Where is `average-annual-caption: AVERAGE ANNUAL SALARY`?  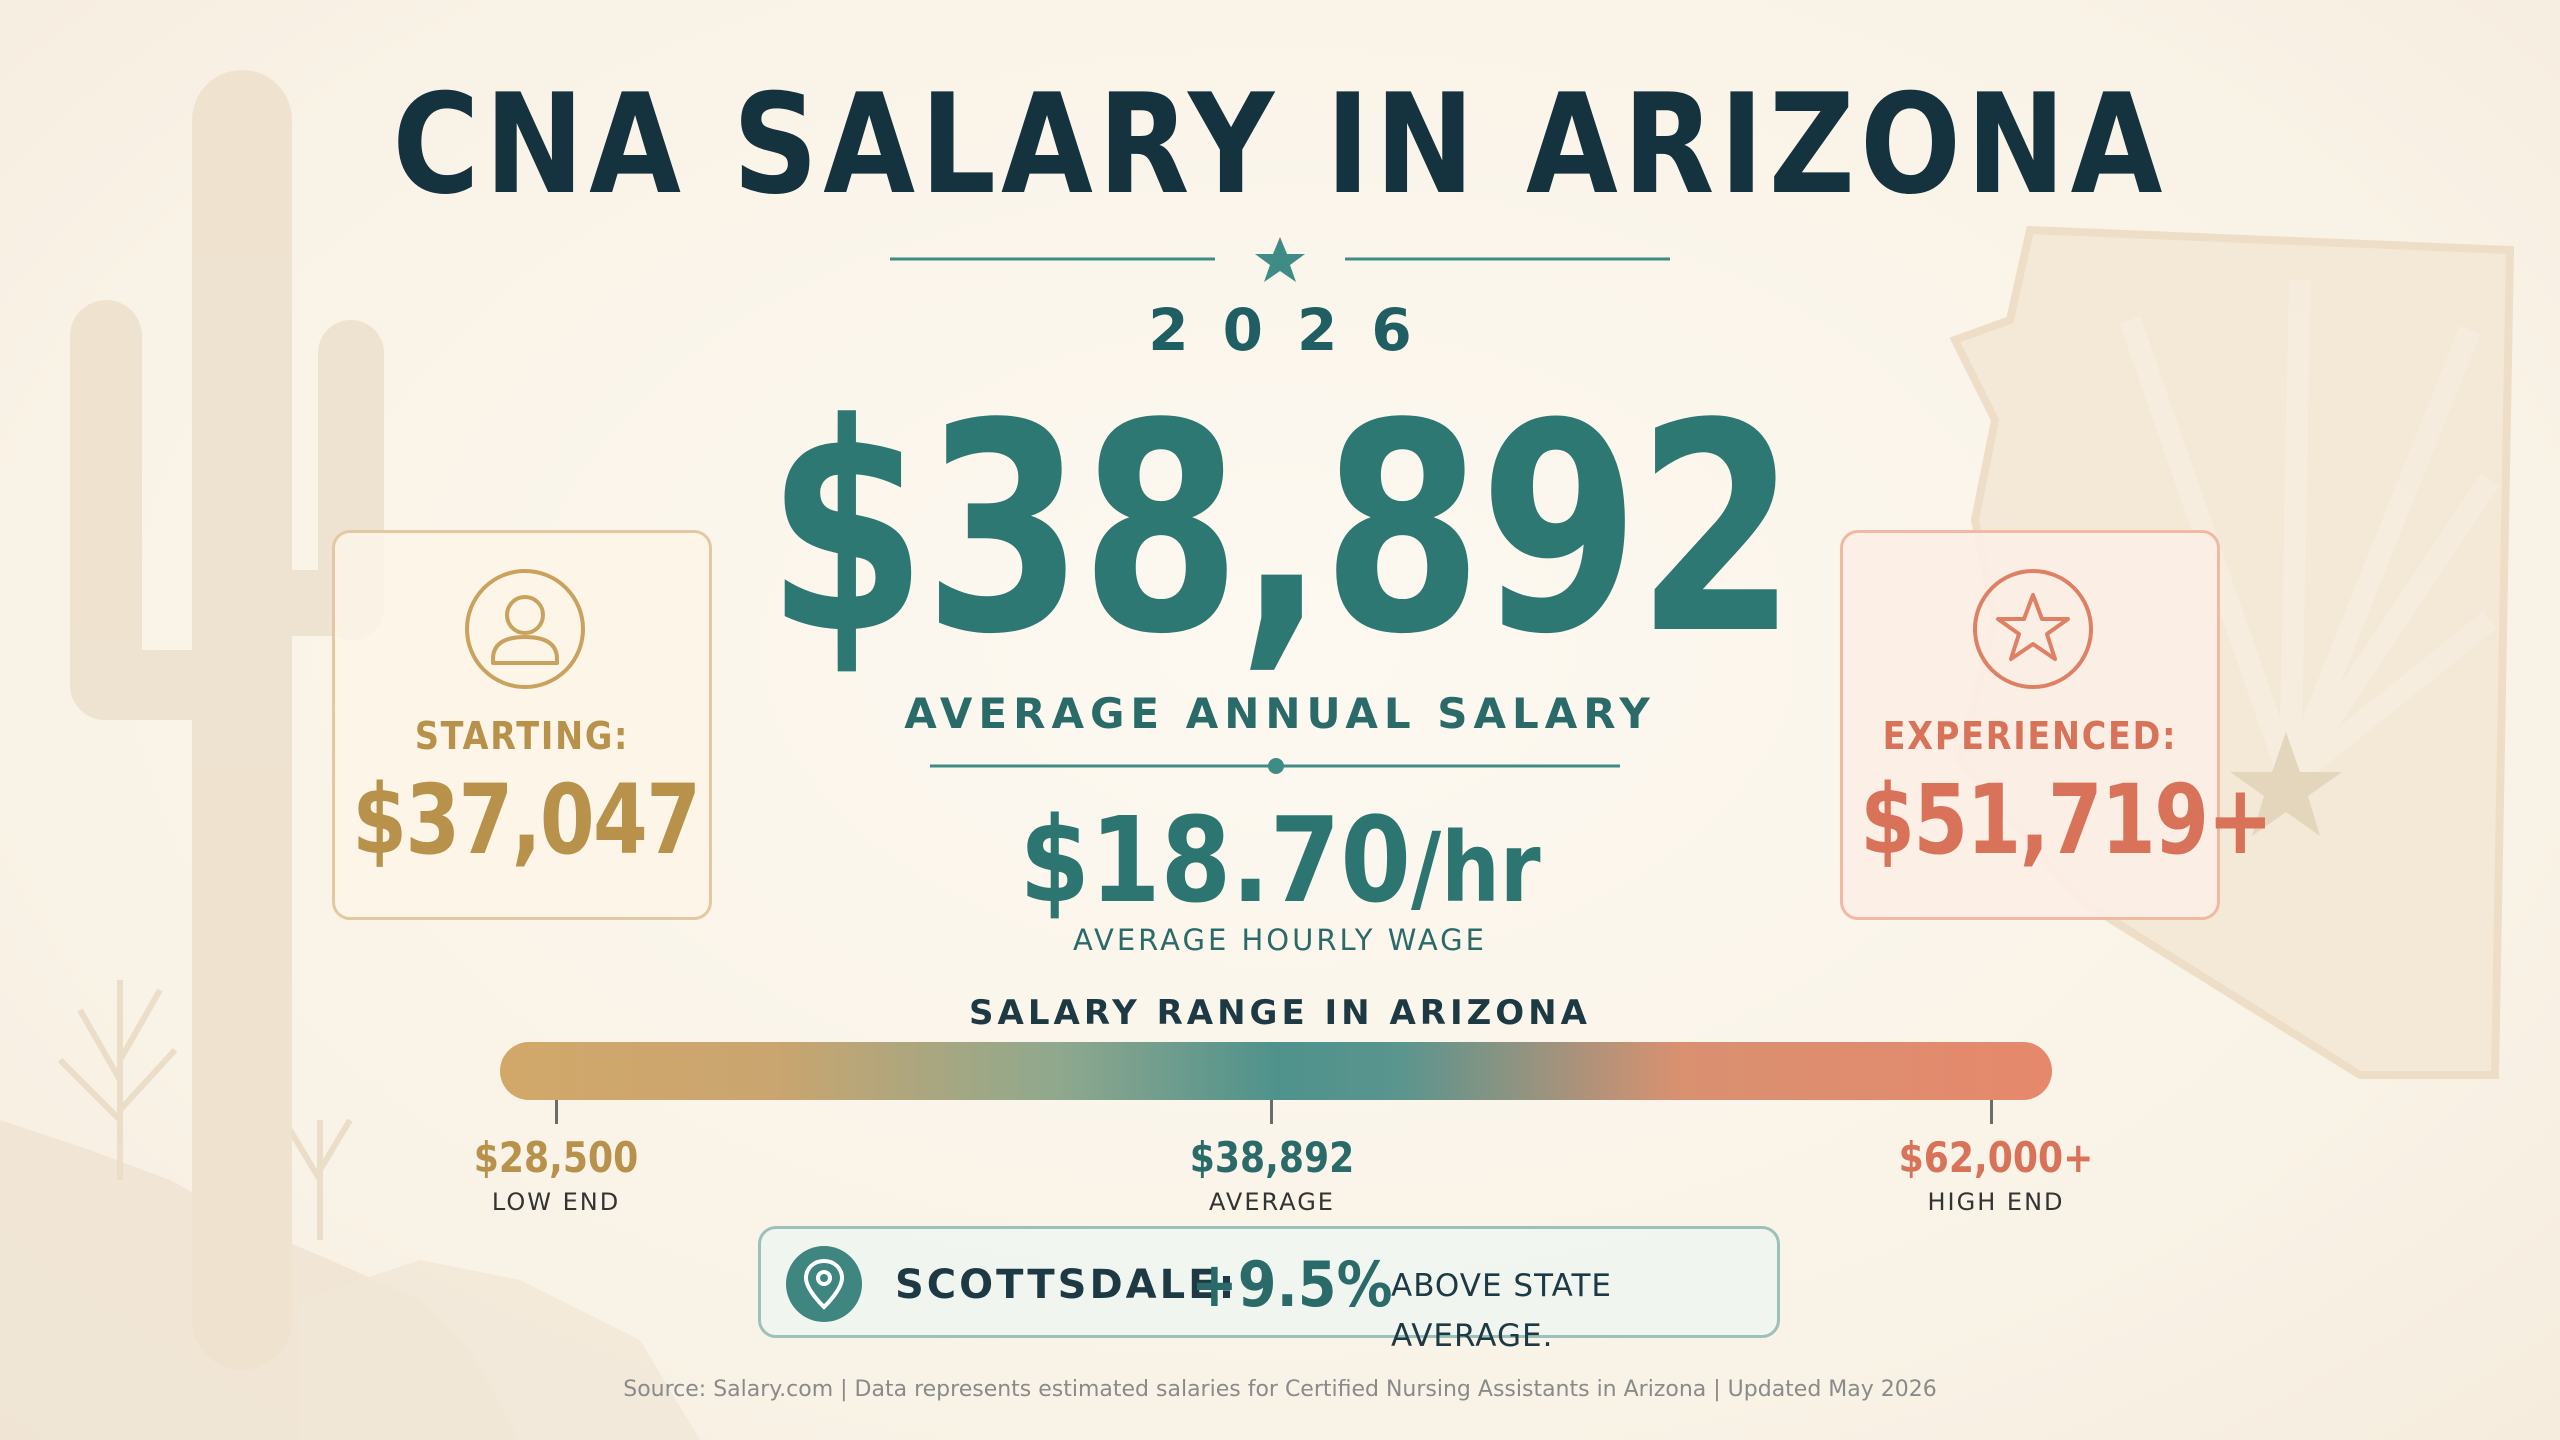 average-annual-caption: AVERAGE ANNUAL SALARY is located at coordinates (1280, 713).